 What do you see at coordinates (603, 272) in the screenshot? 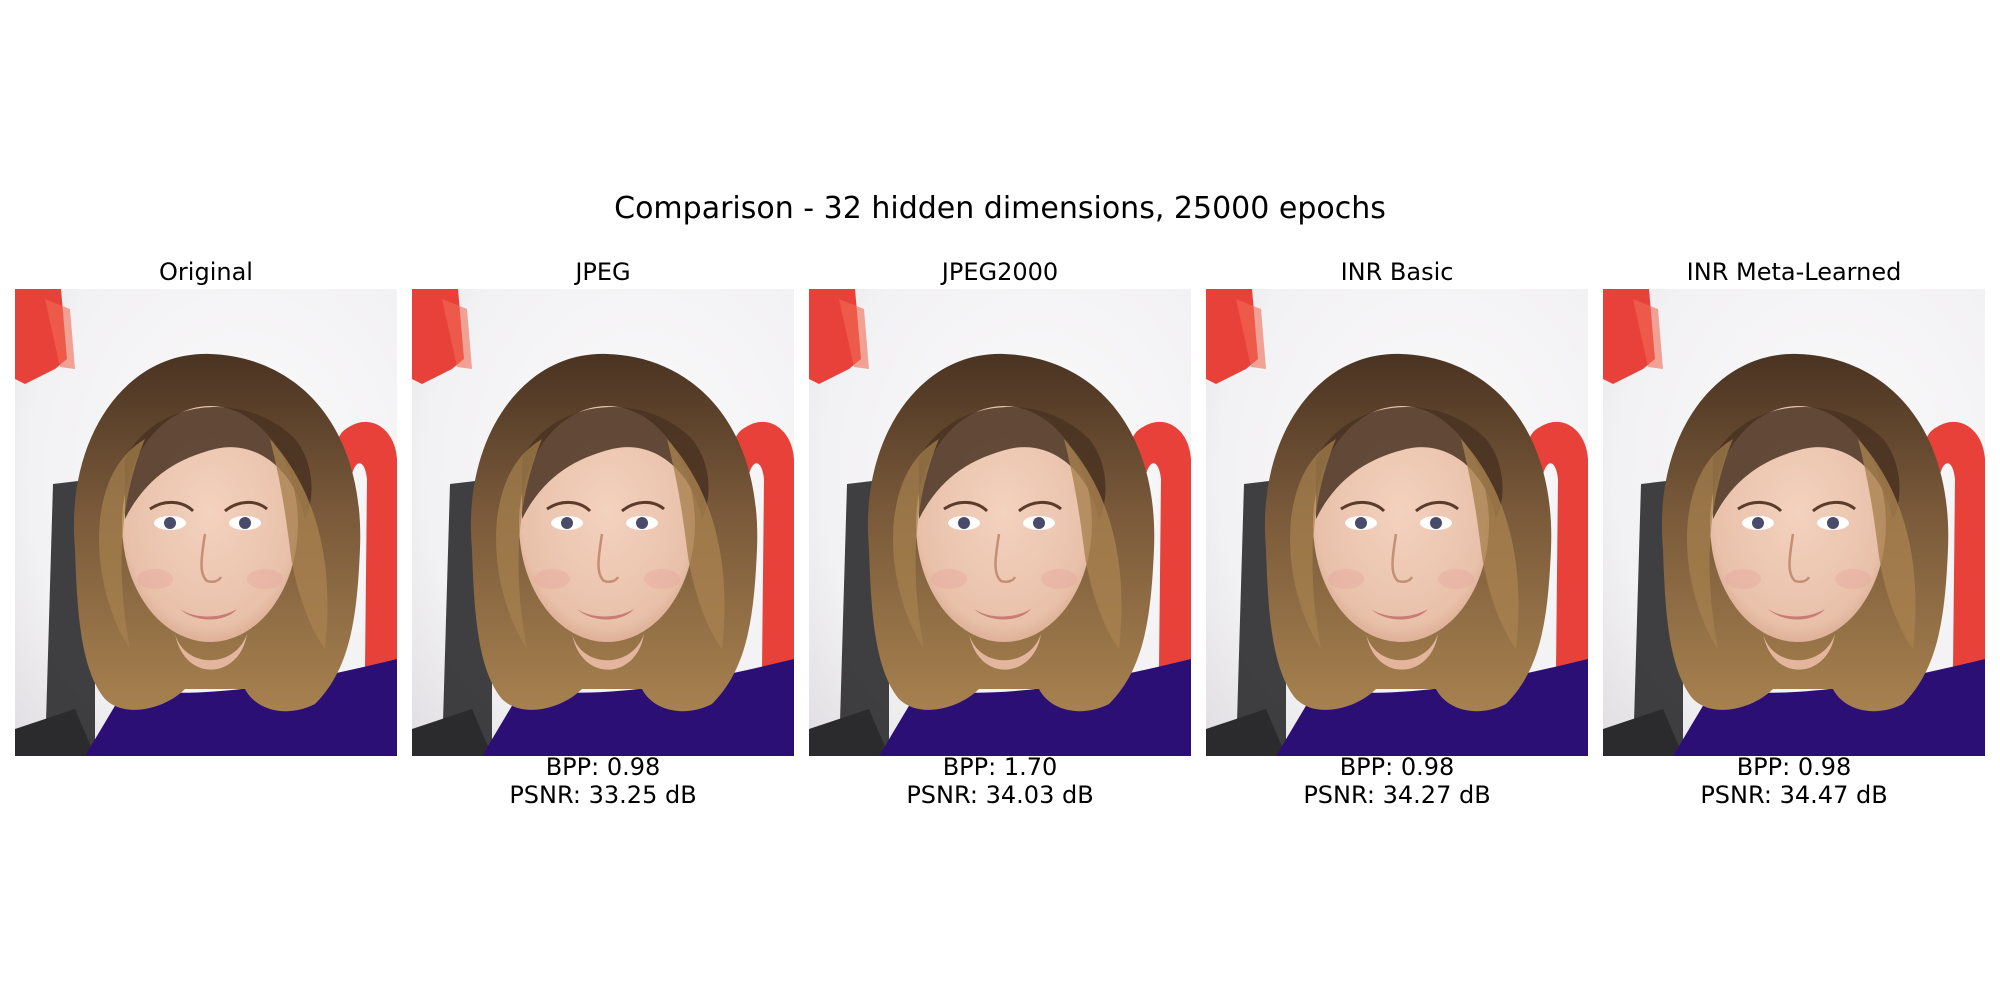
I see `panel-title: JPEG` at bounding box center [603, 272].